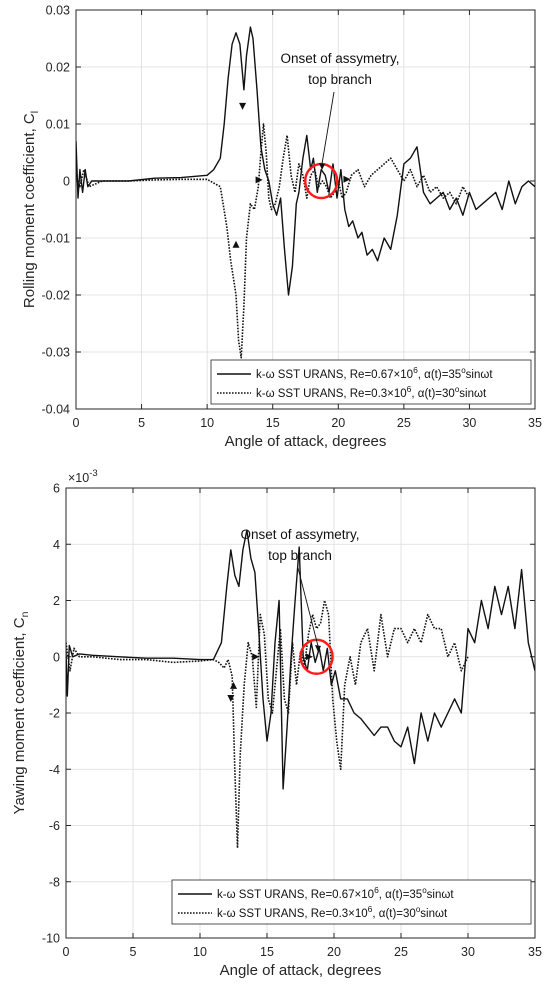  What do you see at coordinates (54, 882) in the screenshot?
I see `y-tick-label: -8` at bounding box center [54, 882].